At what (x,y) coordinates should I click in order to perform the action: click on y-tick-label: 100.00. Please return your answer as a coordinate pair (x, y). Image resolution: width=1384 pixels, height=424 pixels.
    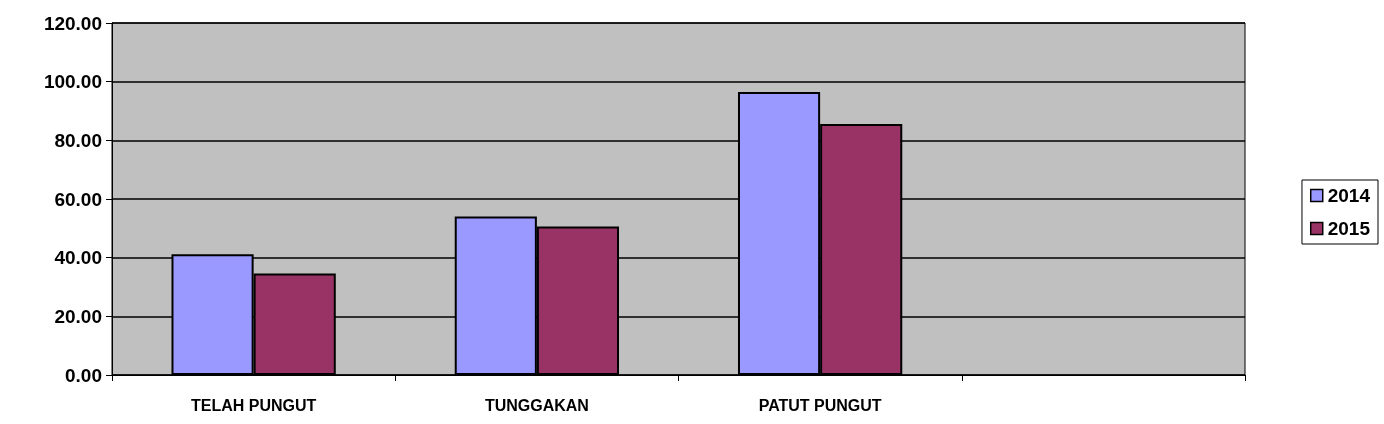
    Looking at the image, I should click on (72, 82).